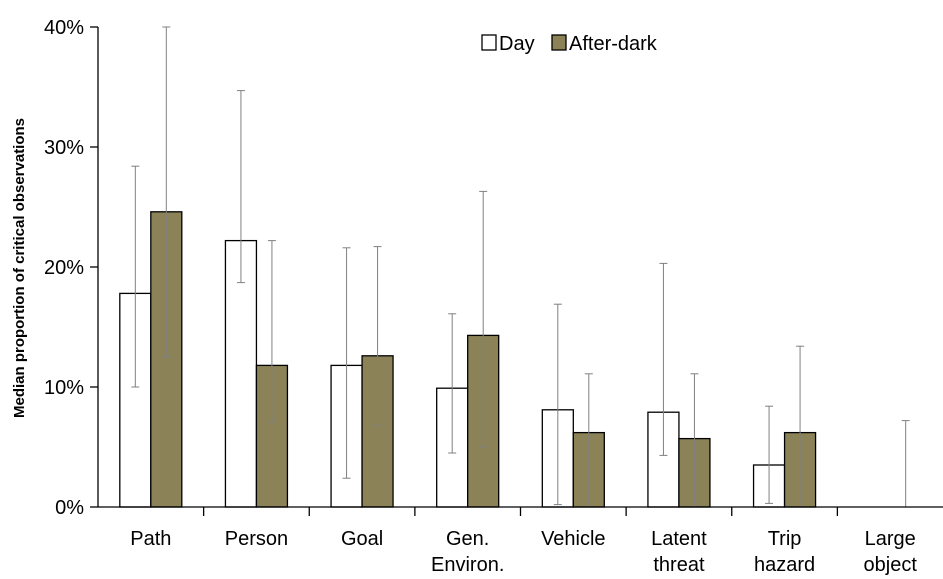 Image resolution: width=943 pixels, height=579 pixels. Describe the element at coordinates (64, 268) in the screenshot. I see `y-tick-label: 20%` at that location.